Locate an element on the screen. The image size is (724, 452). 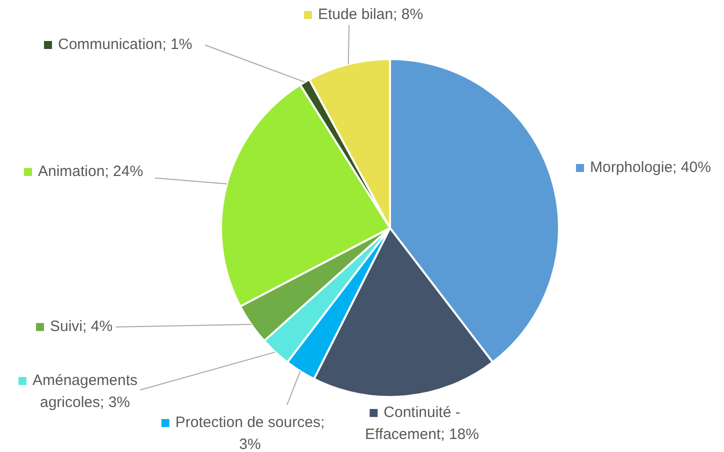
legend-label: Morphologie; 40% is located at coordinates (650, 167).